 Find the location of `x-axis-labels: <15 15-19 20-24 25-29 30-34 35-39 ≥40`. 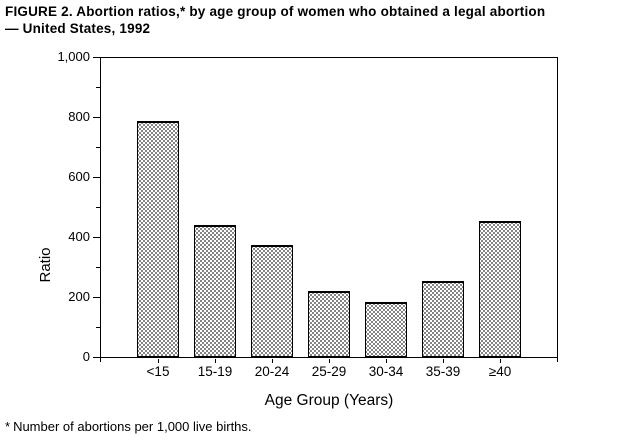

x-axis-labels: <15 15-19 20-24 25-29 30-34 35-39 ≥40 is located at coordinates (329, 369).